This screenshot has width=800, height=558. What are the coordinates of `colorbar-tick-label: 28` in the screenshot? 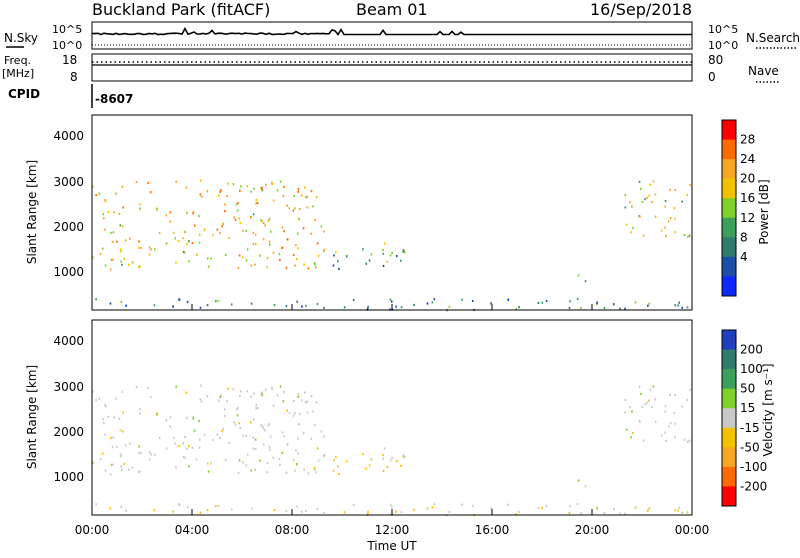 It's located at (747, 140).